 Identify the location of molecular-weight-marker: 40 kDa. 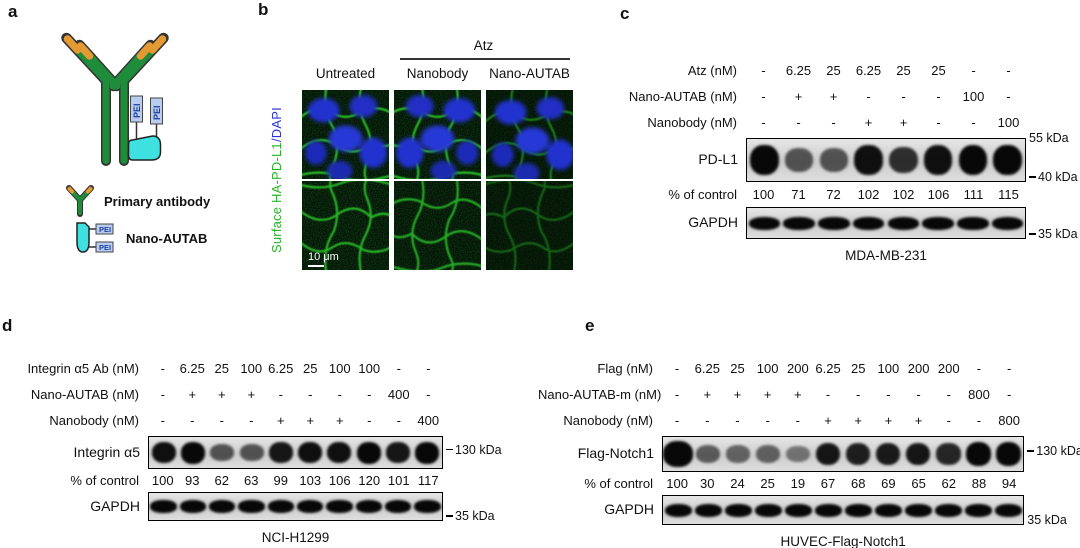
(1053, 177).